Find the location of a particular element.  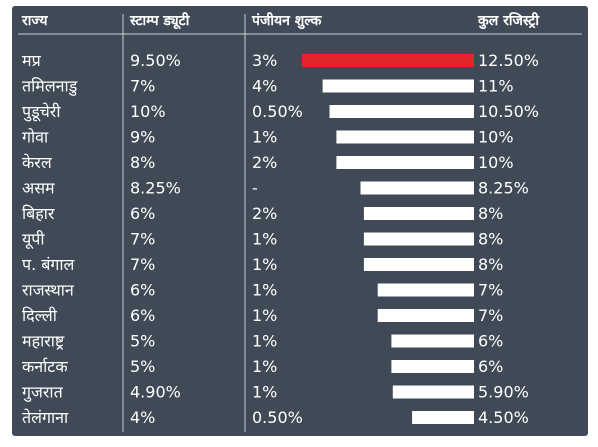

state-label: यूपी is located at coordinates (33, 240).